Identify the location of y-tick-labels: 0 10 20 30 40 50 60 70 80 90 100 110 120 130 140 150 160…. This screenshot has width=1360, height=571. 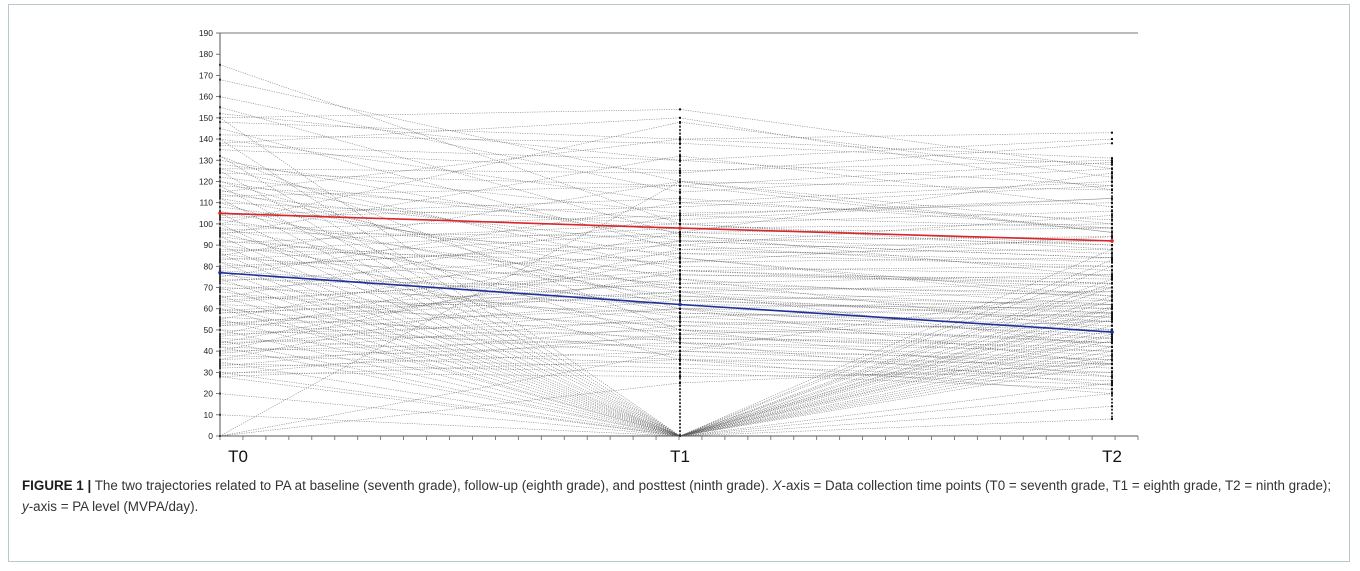
(209, 234).